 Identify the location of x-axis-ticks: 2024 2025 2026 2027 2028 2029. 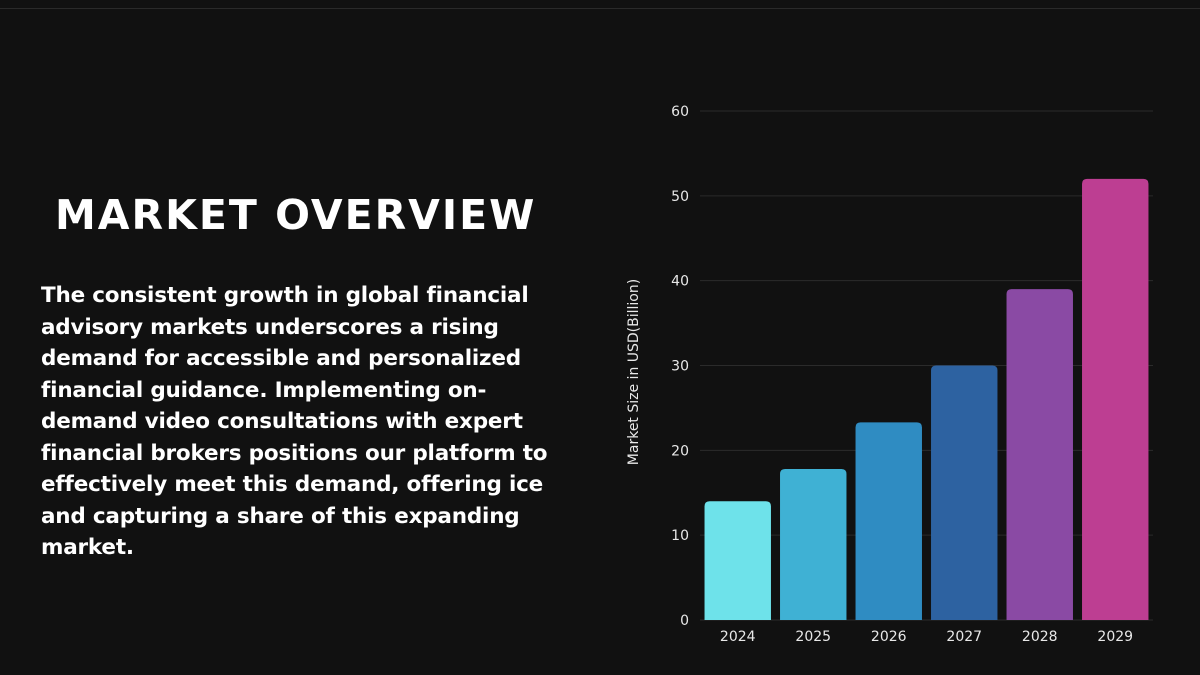
(926, 637).